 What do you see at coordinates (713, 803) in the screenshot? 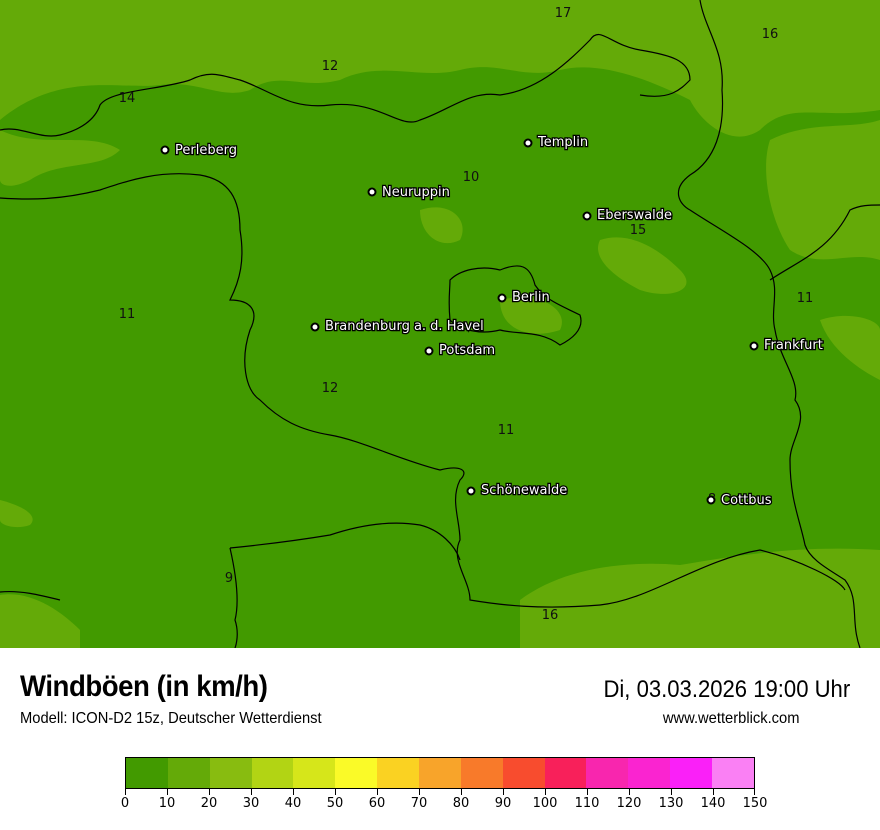
I see `legend-tick-label: 140` at bounding box center [713, 803].